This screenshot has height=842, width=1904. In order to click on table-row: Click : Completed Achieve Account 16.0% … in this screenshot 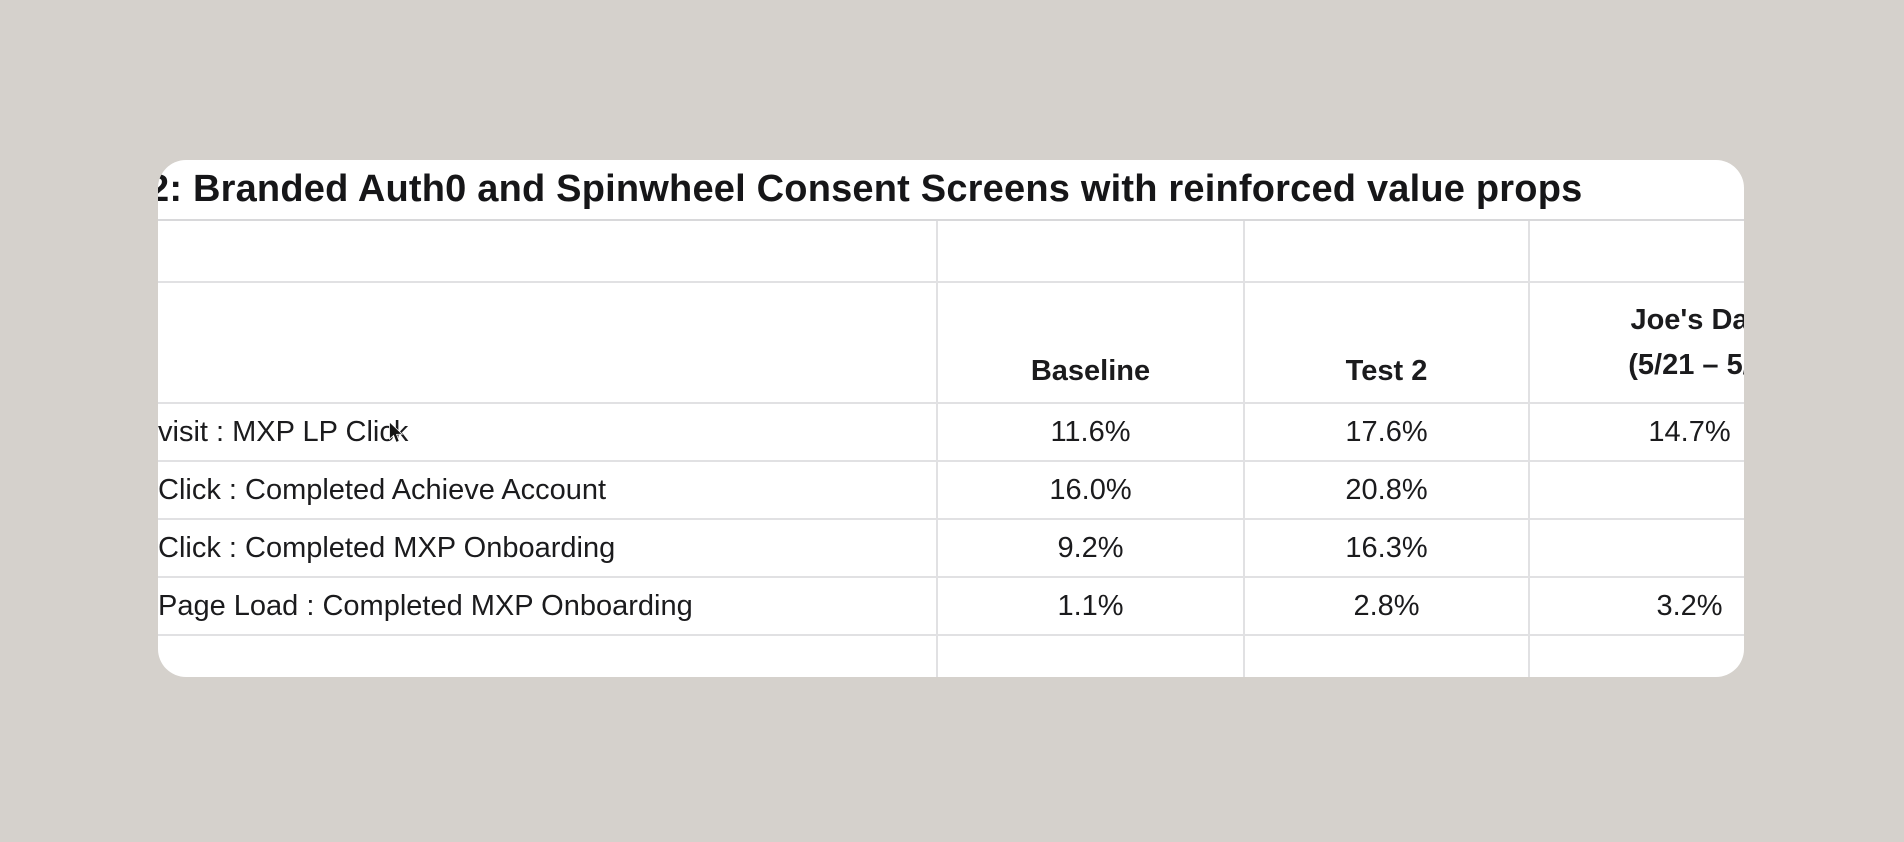, I will do `click(951, 490)`.